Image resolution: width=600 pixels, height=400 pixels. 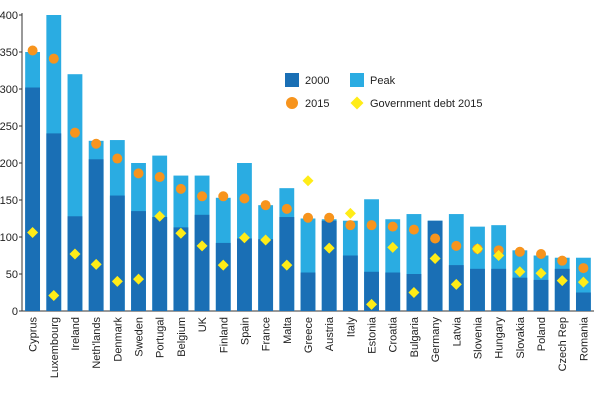 What do you see at coordinates (55, 347) in the screenshot?
I see `x-tick-label: Luxembourg` at bounding box center [55, 347].